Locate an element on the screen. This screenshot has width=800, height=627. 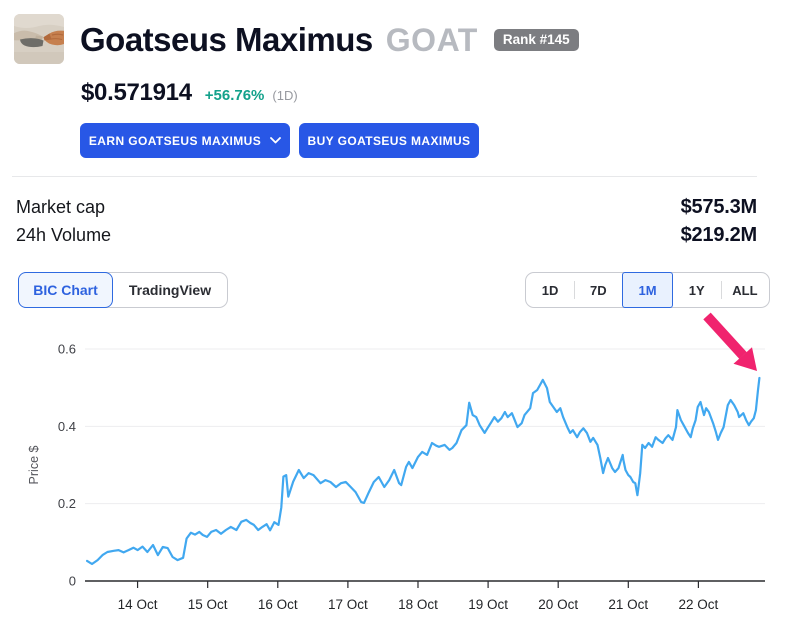
volume-row: 24h Volume $219.2M is located at coordinates (386, 235).